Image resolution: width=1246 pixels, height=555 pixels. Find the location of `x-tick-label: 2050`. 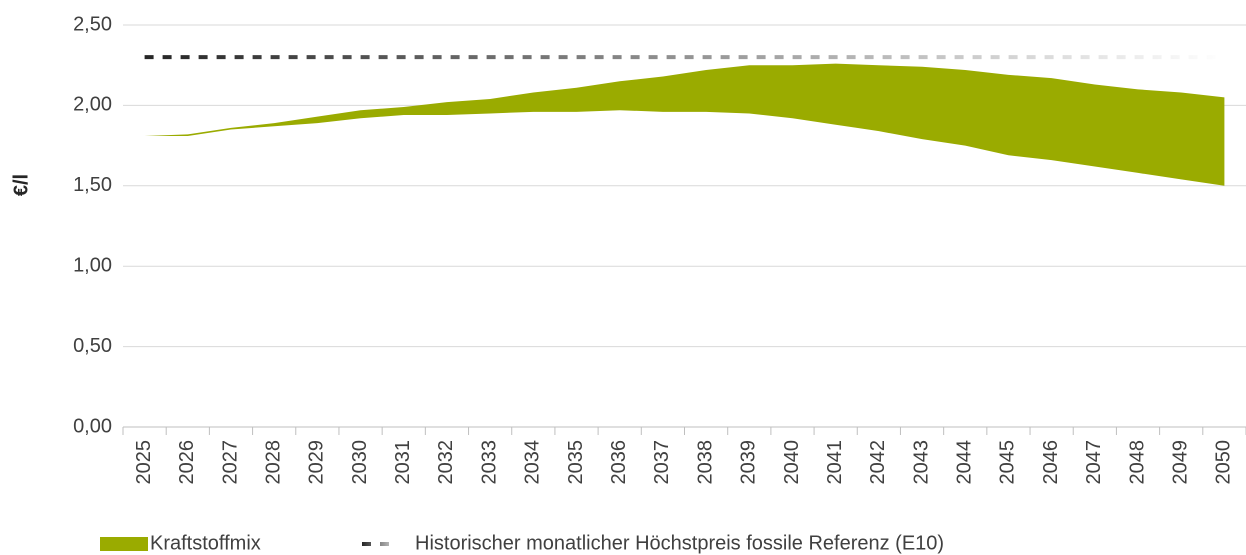

x-tick-label: 2050 is located at coordinates (1224, 462).